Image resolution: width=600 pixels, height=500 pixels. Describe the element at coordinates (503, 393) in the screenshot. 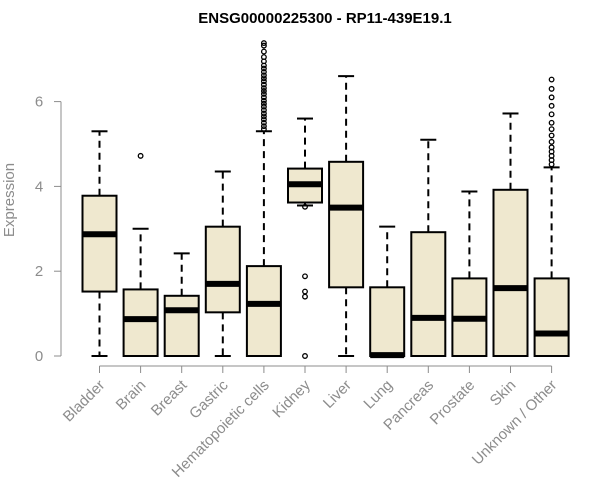

I see `x-tick-label: Skin` at that location.